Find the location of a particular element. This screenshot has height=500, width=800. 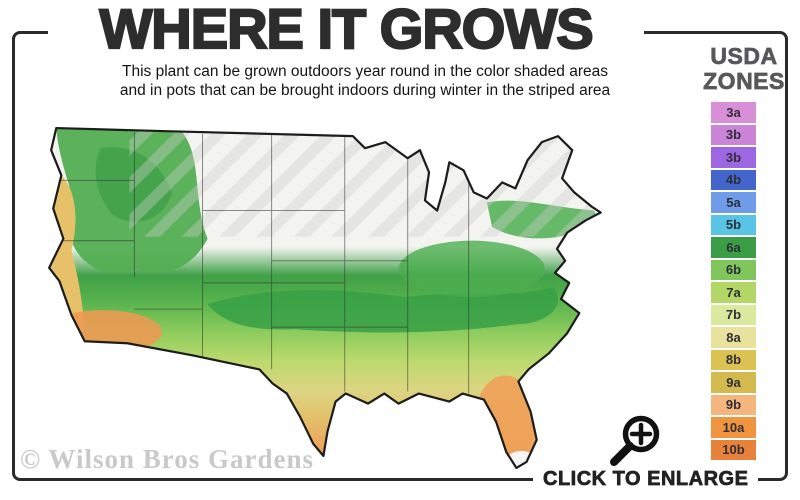

zone-swatch-4b: 4b is located at coordinates (733, 179).